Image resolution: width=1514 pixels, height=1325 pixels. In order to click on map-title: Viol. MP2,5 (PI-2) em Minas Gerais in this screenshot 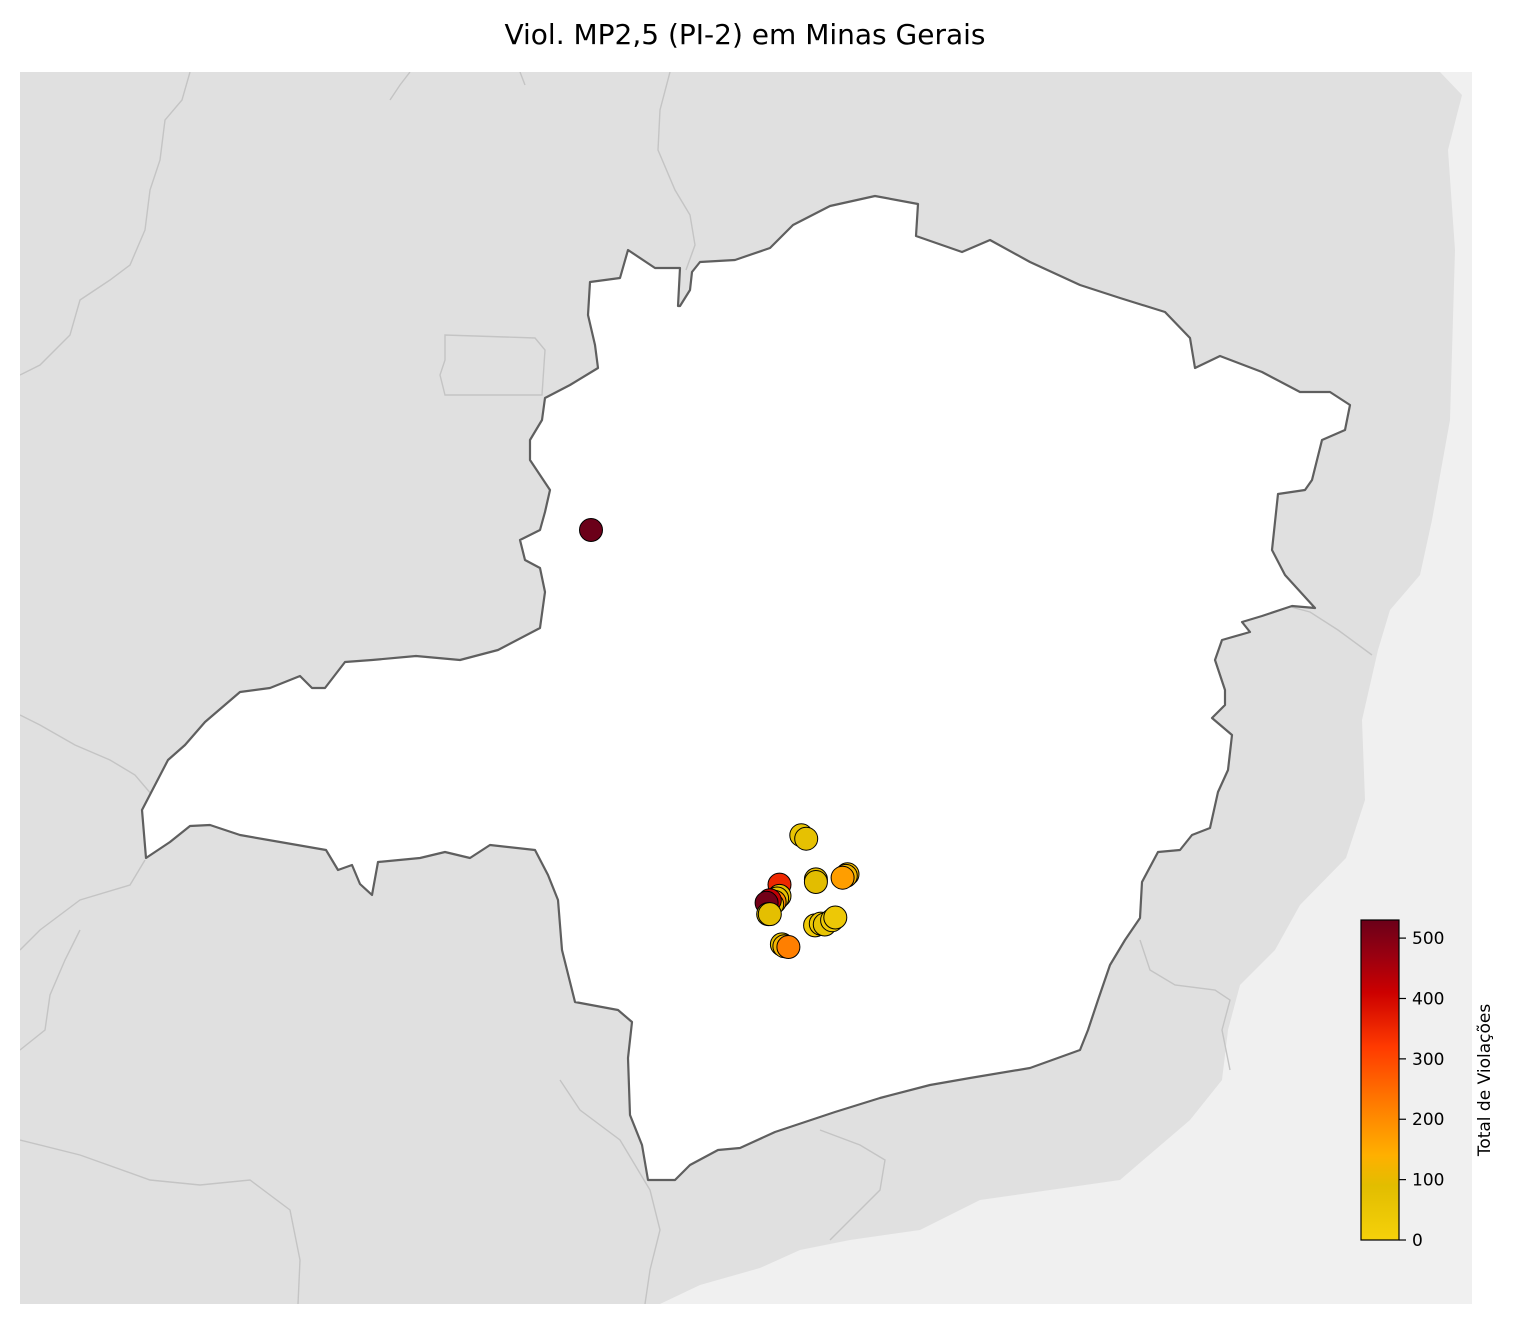, I will do `click(744, 34)`.